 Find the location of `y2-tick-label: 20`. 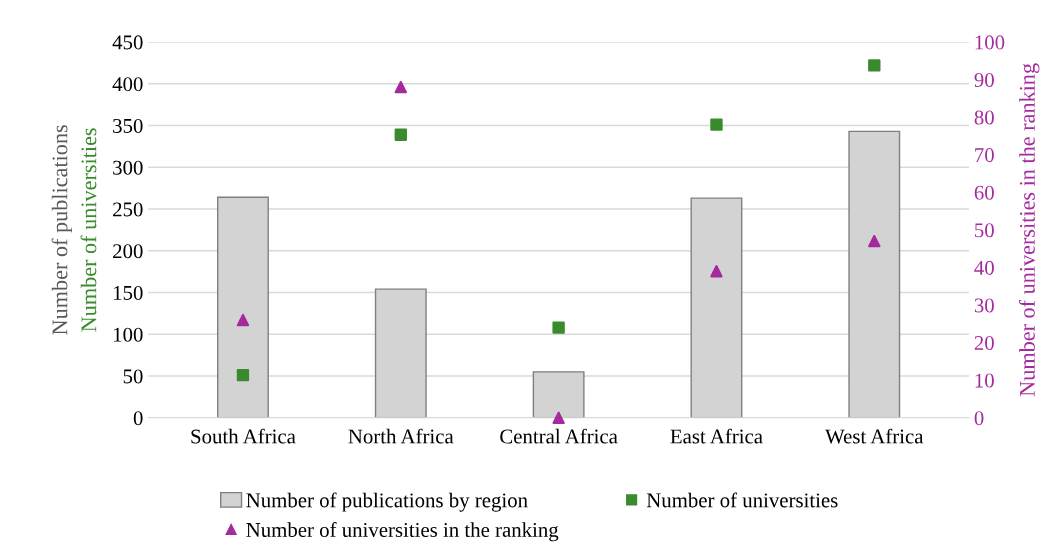

y2-tick-label: 20 is located at coordinates (984, 343).